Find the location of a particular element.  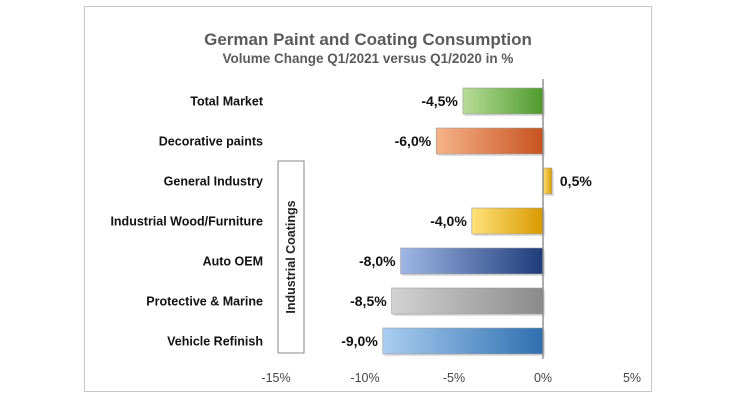

x-tick-label: -5% is located at coordinates (454, 378).